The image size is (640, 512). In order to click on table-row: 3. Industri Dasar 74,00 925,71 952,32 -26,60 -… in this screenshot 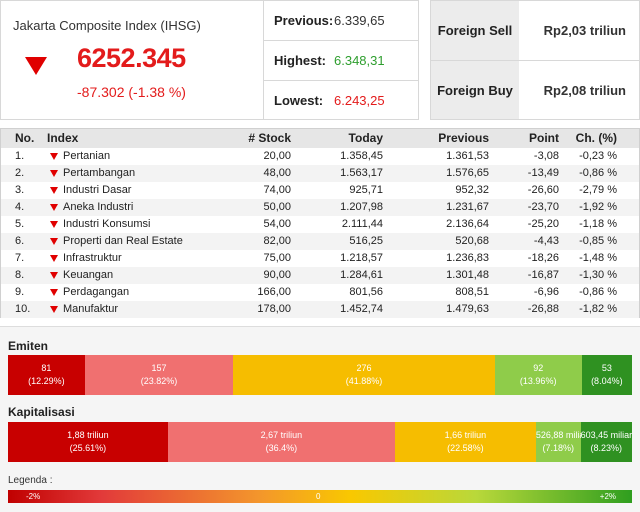, I will do `click(320, 190)`.